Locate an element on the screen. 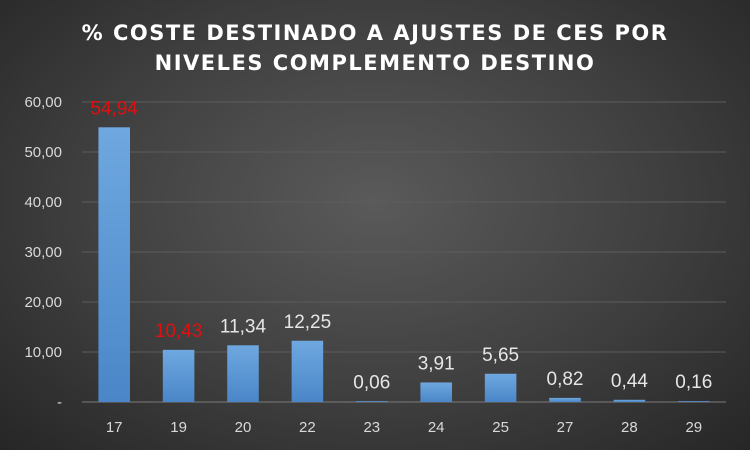  data-label: 0,82 is located at coordinates (565, 379).